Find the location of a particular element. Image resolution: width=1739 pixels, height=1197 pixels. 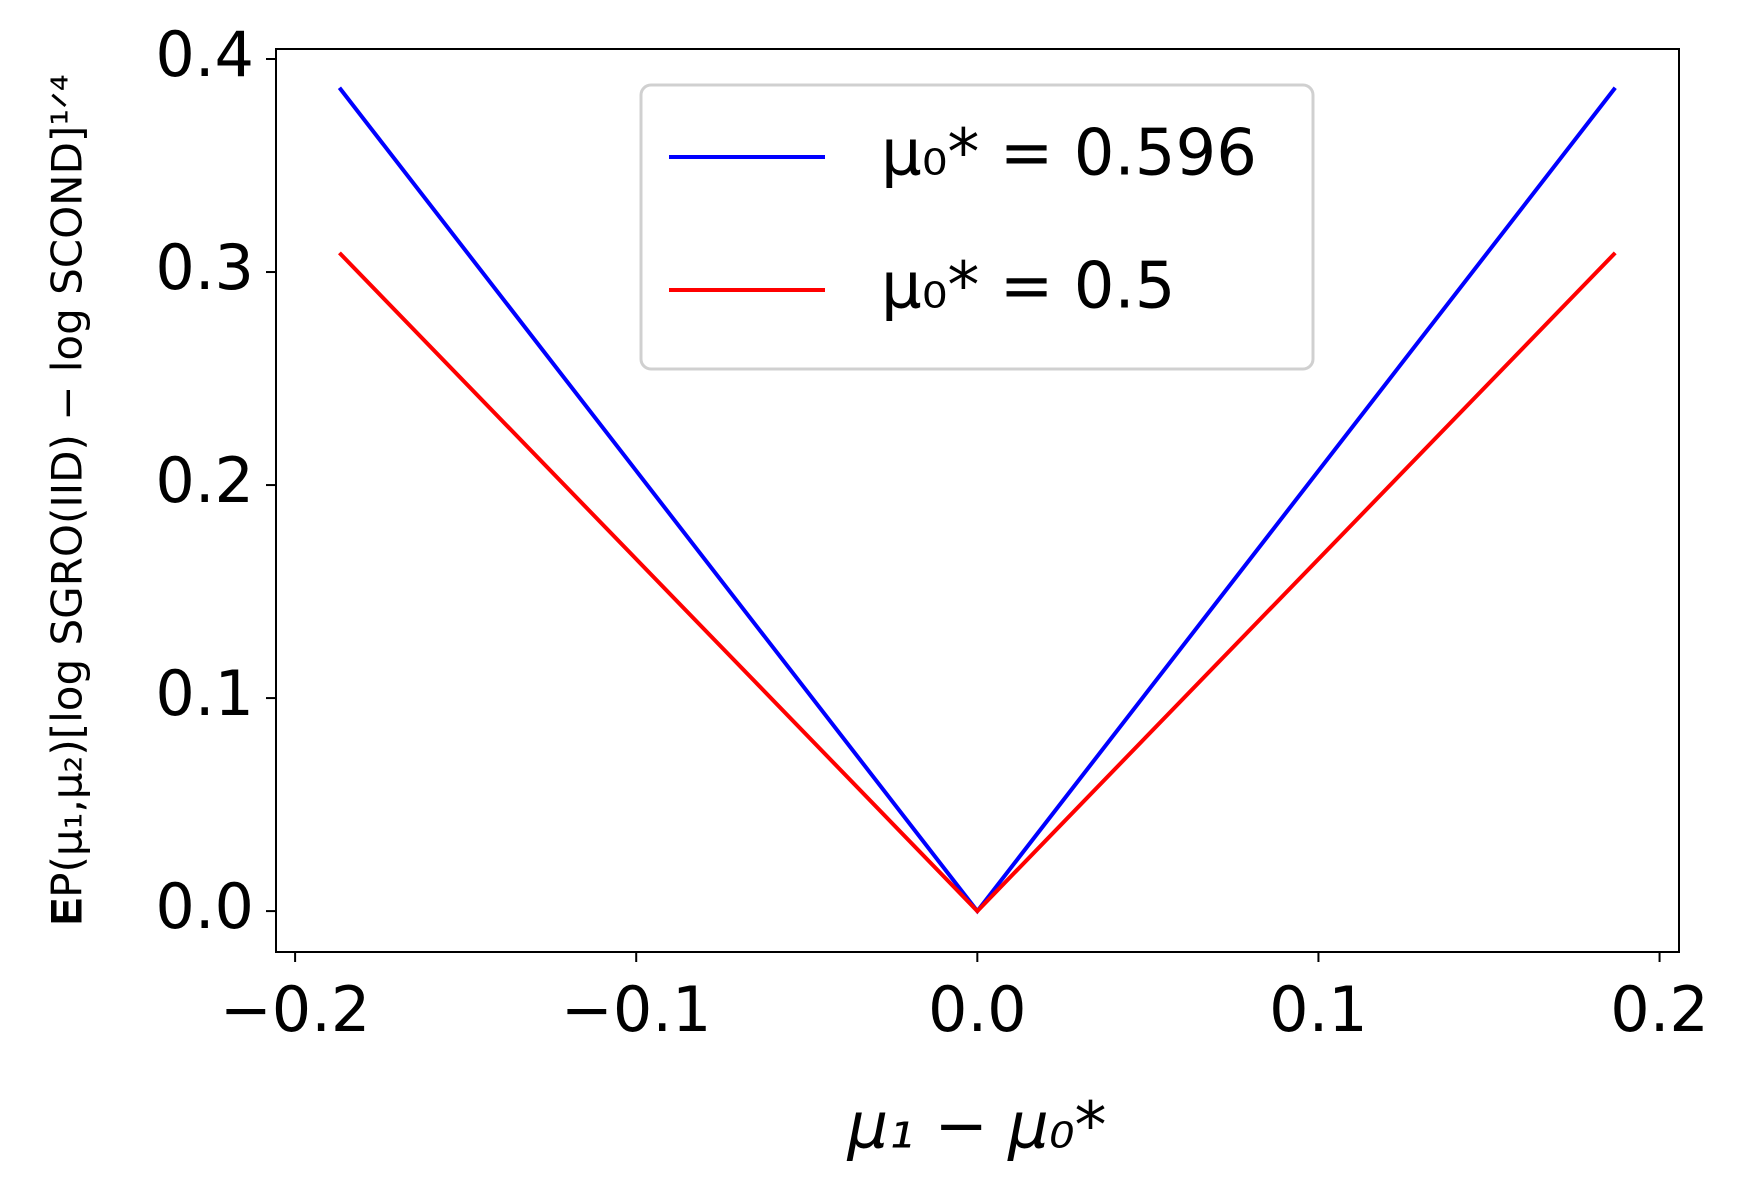

x-tick-label: −0.2 is located at coordinates (295, 1009).